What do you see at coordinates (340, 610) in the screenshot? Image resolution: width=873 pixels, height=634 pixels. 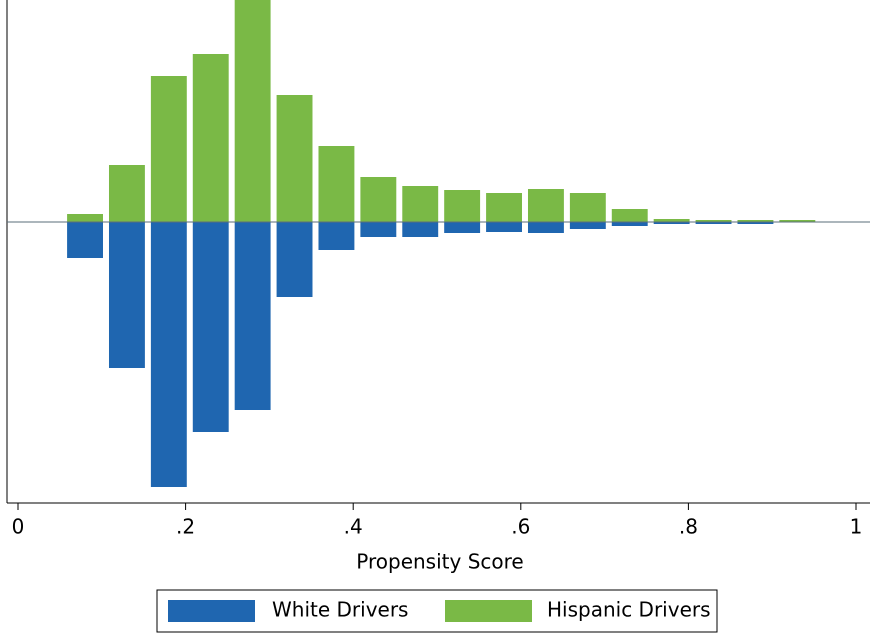 I see `legend-label: White Drivers` at bounding box center [340, 610].